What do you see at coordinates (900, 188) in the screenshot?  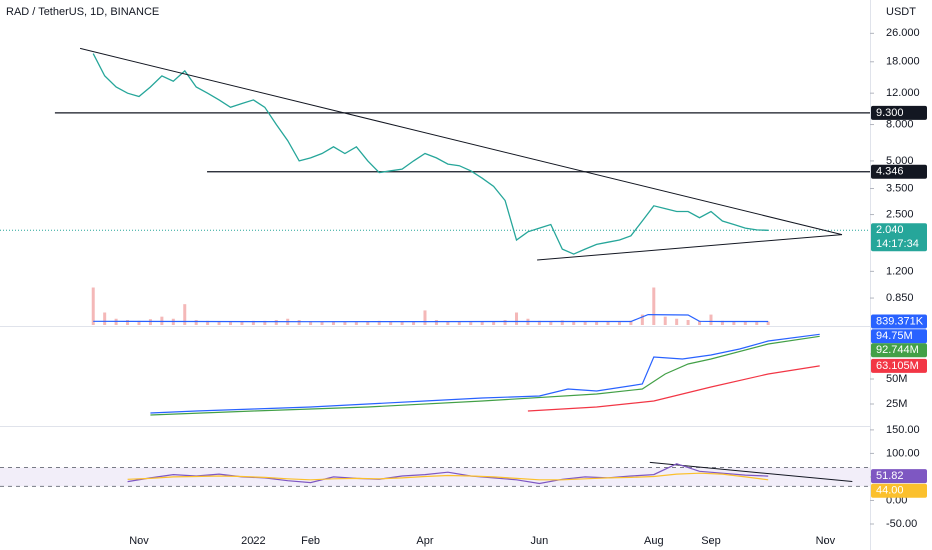 I see `y-tick-label: 3.500` at bounding box center [900, 188].